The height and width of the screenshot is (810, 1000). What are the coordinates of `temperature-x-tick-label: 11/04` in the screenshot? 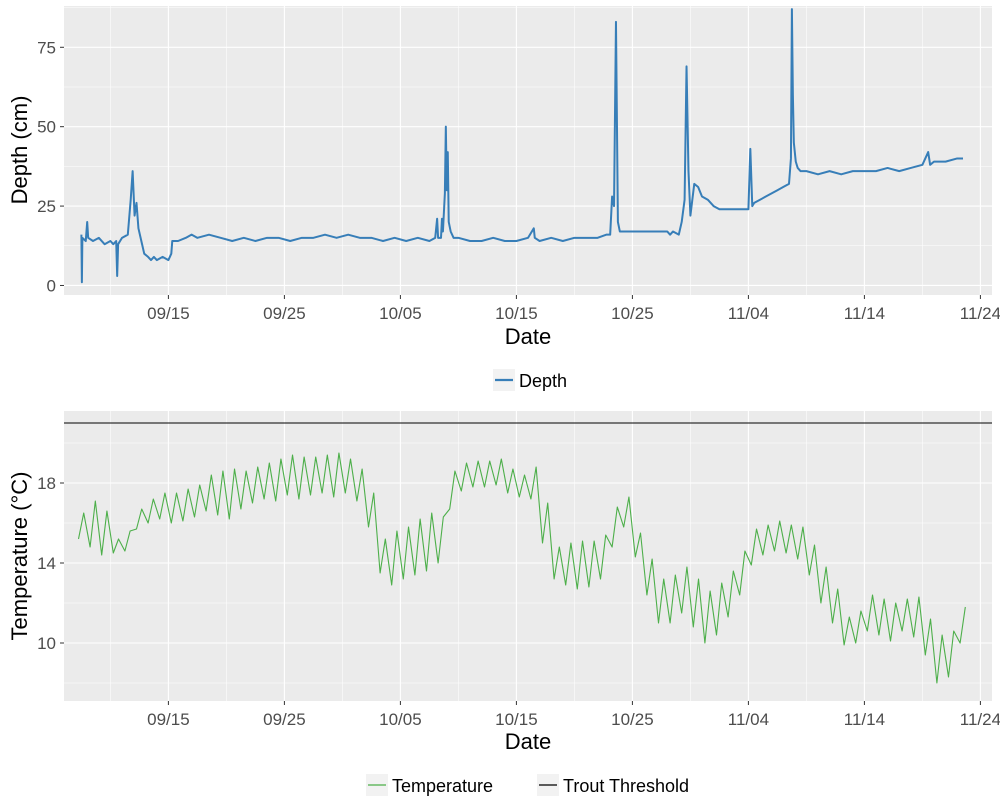 It's located at (748, 719).